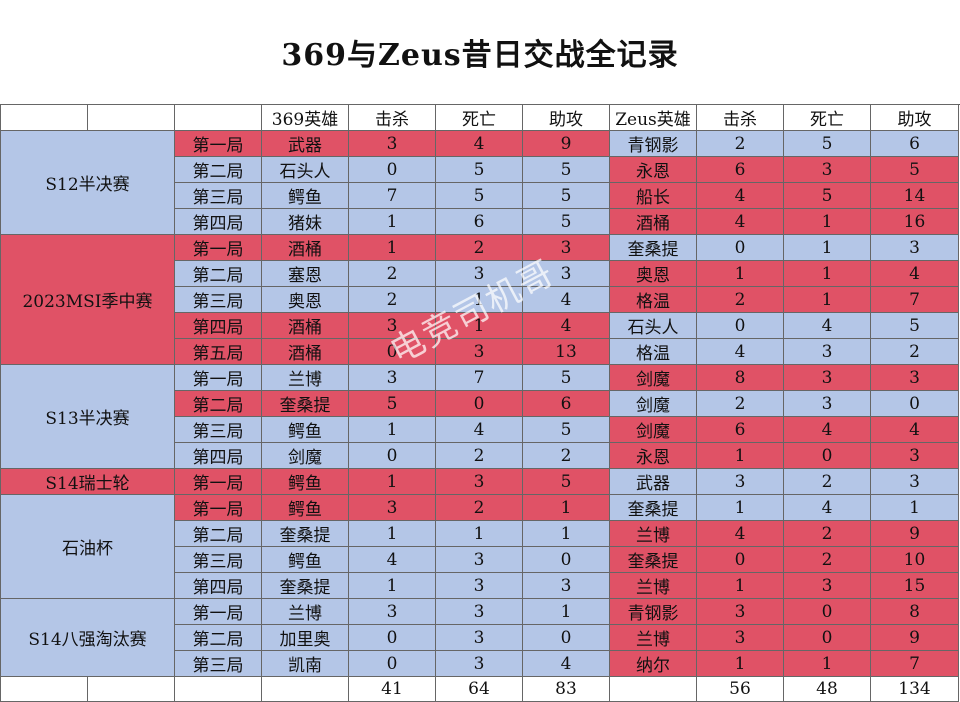 This screenshot has height=702, width=960. Describe the element at coordinates (653, 533) in the screenshot. I see `hero-zeus-cell: 兰博` at that location.